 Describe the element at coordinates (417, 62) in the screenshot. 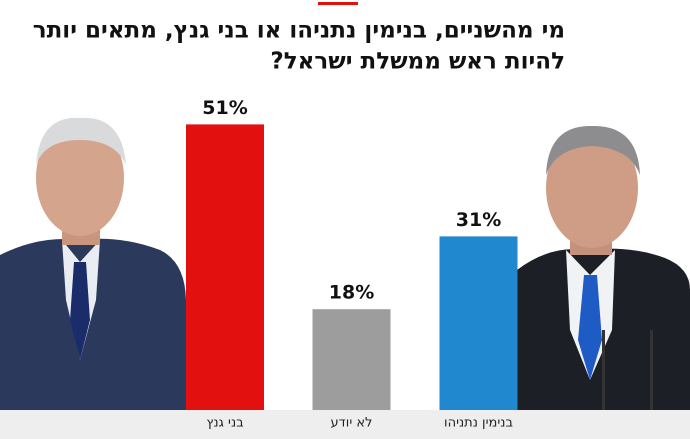

I see `chart-title: להיות ראש ממשלת ישראל?` at that location.